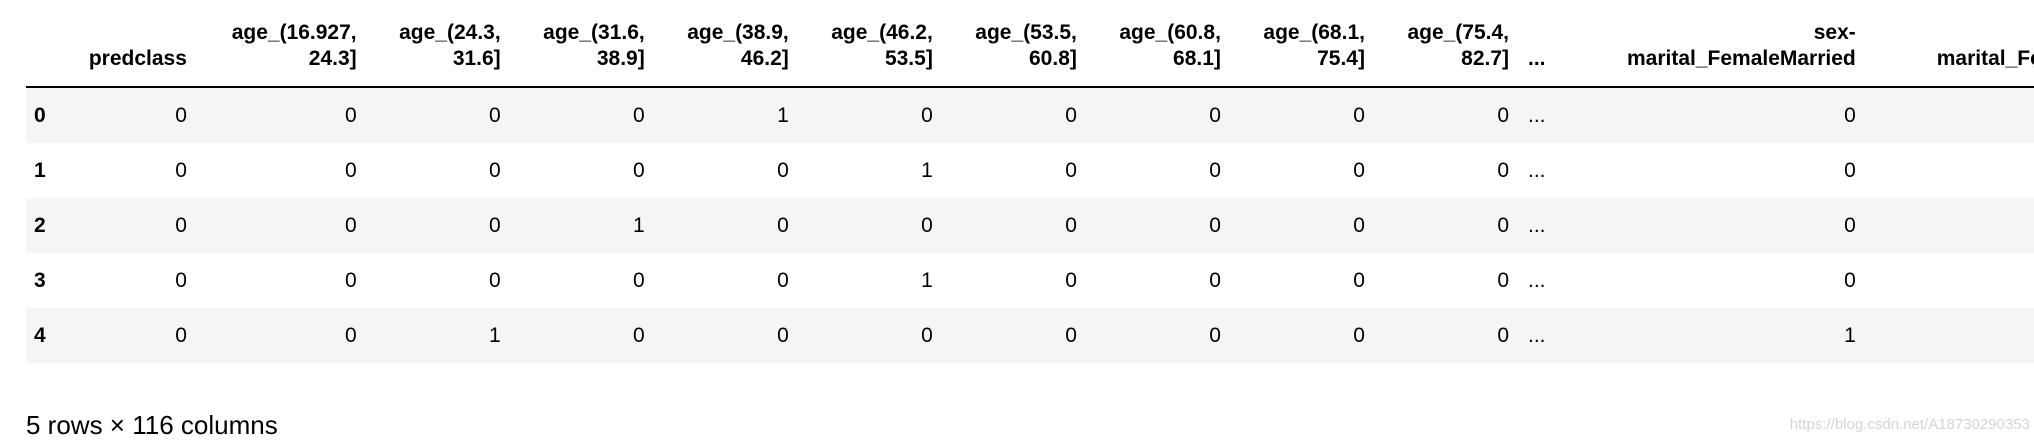 This screenshot has height=444, width=2034. Describe the element at coordinates (1909, 424) in the screenshot. I see `watermark: https://blog.csdn.net/A18730290353` at that location.